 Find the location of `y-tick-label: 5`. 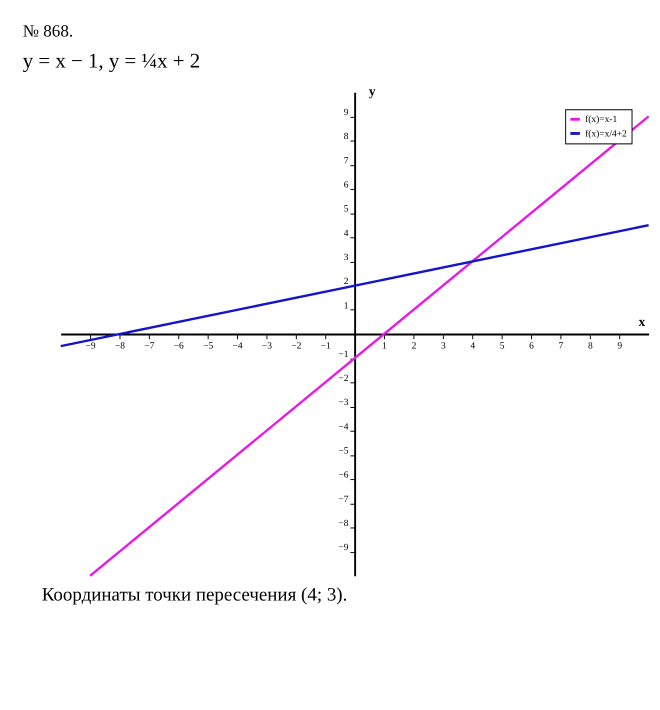

y-tick-label: 5 is located at coordinates (346, 209).